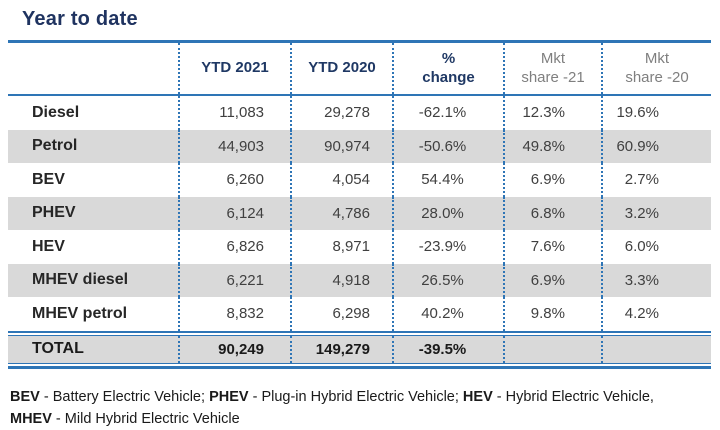 This screenshot has height=430, width=720. I want to click on total-label: TOTAL, so click(58, 348).